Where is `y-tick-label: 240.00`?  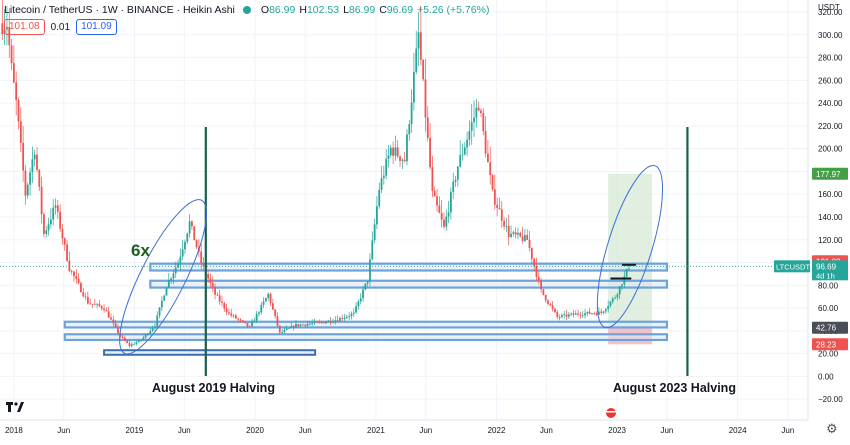 y-tick-label: 240.00 is located at coordinates (830, 103).